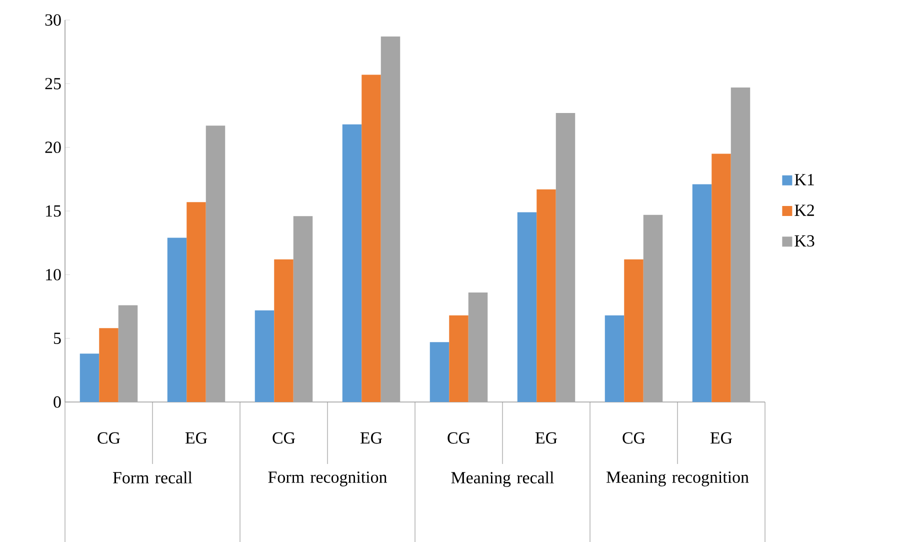 Image resolution: width=911 pixels, height=542 pixels. What do you see at coordinates (804, 241) in the screenshot?
I see `legend-label: K3` at bounding box center [804, 241].